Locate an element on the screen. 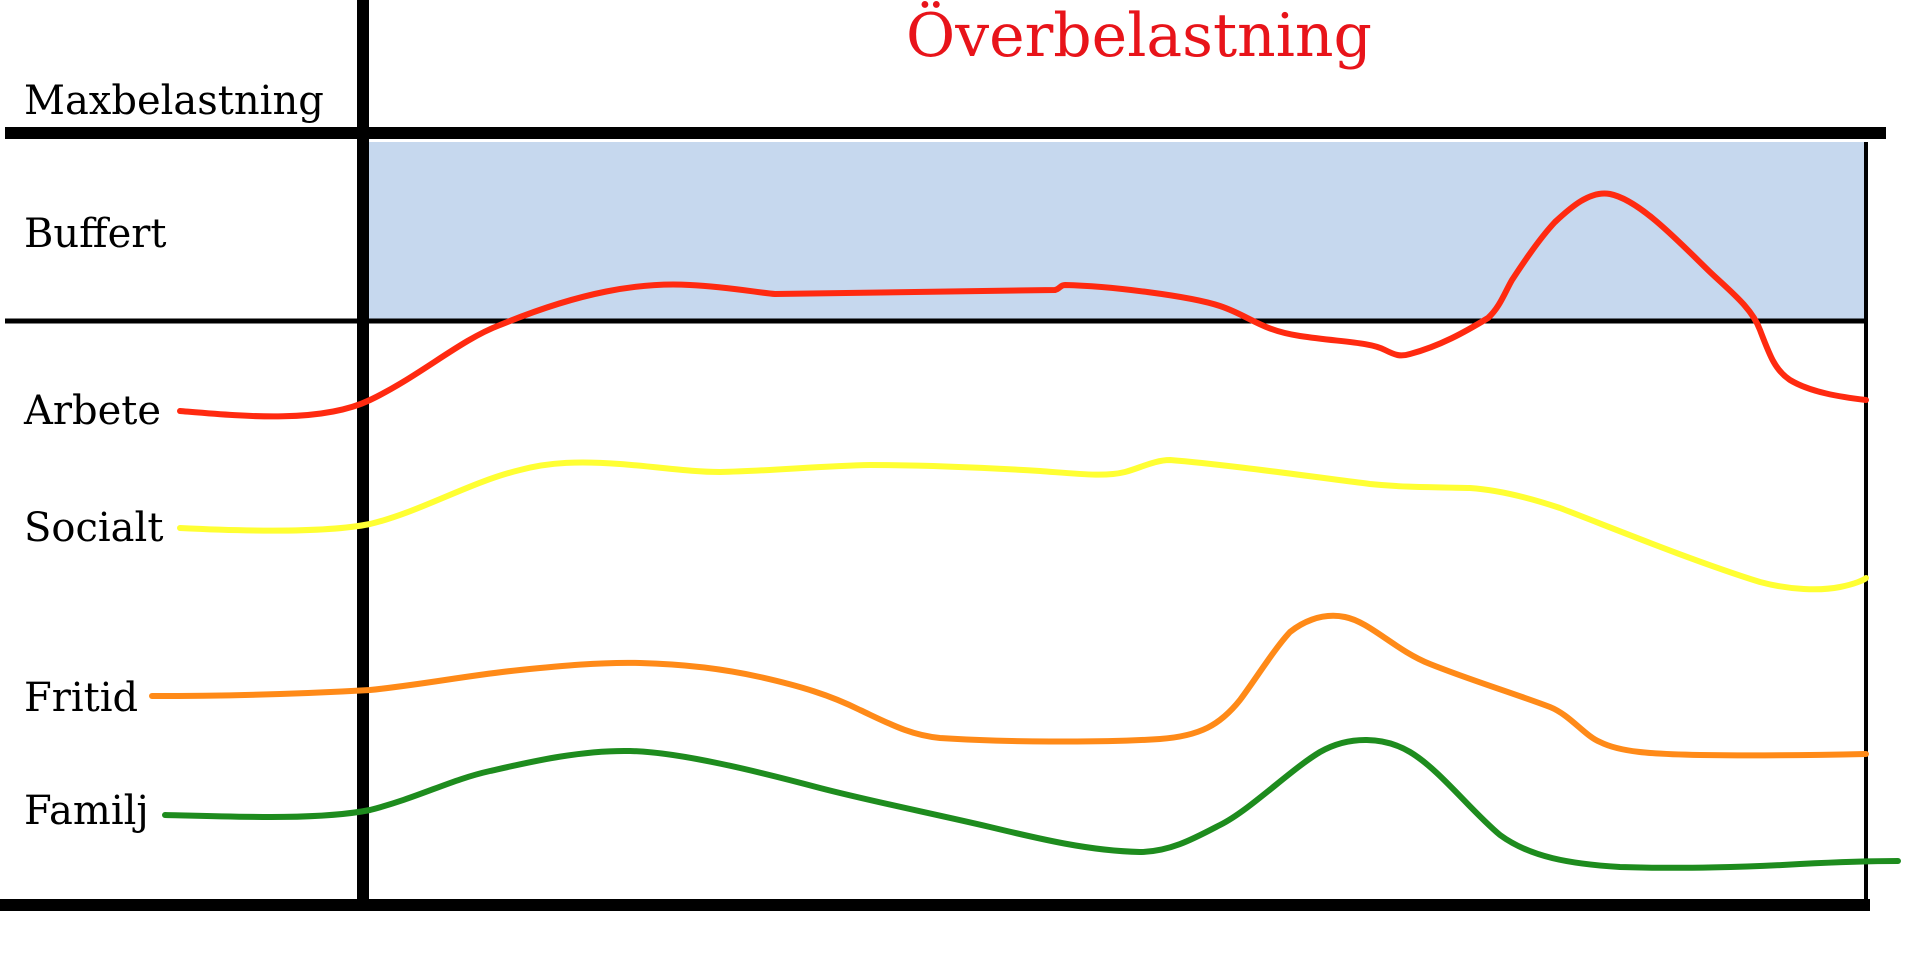 This screenshot has width=1912, height=964. label-social: Socialt is located at coordinates (93, 528).